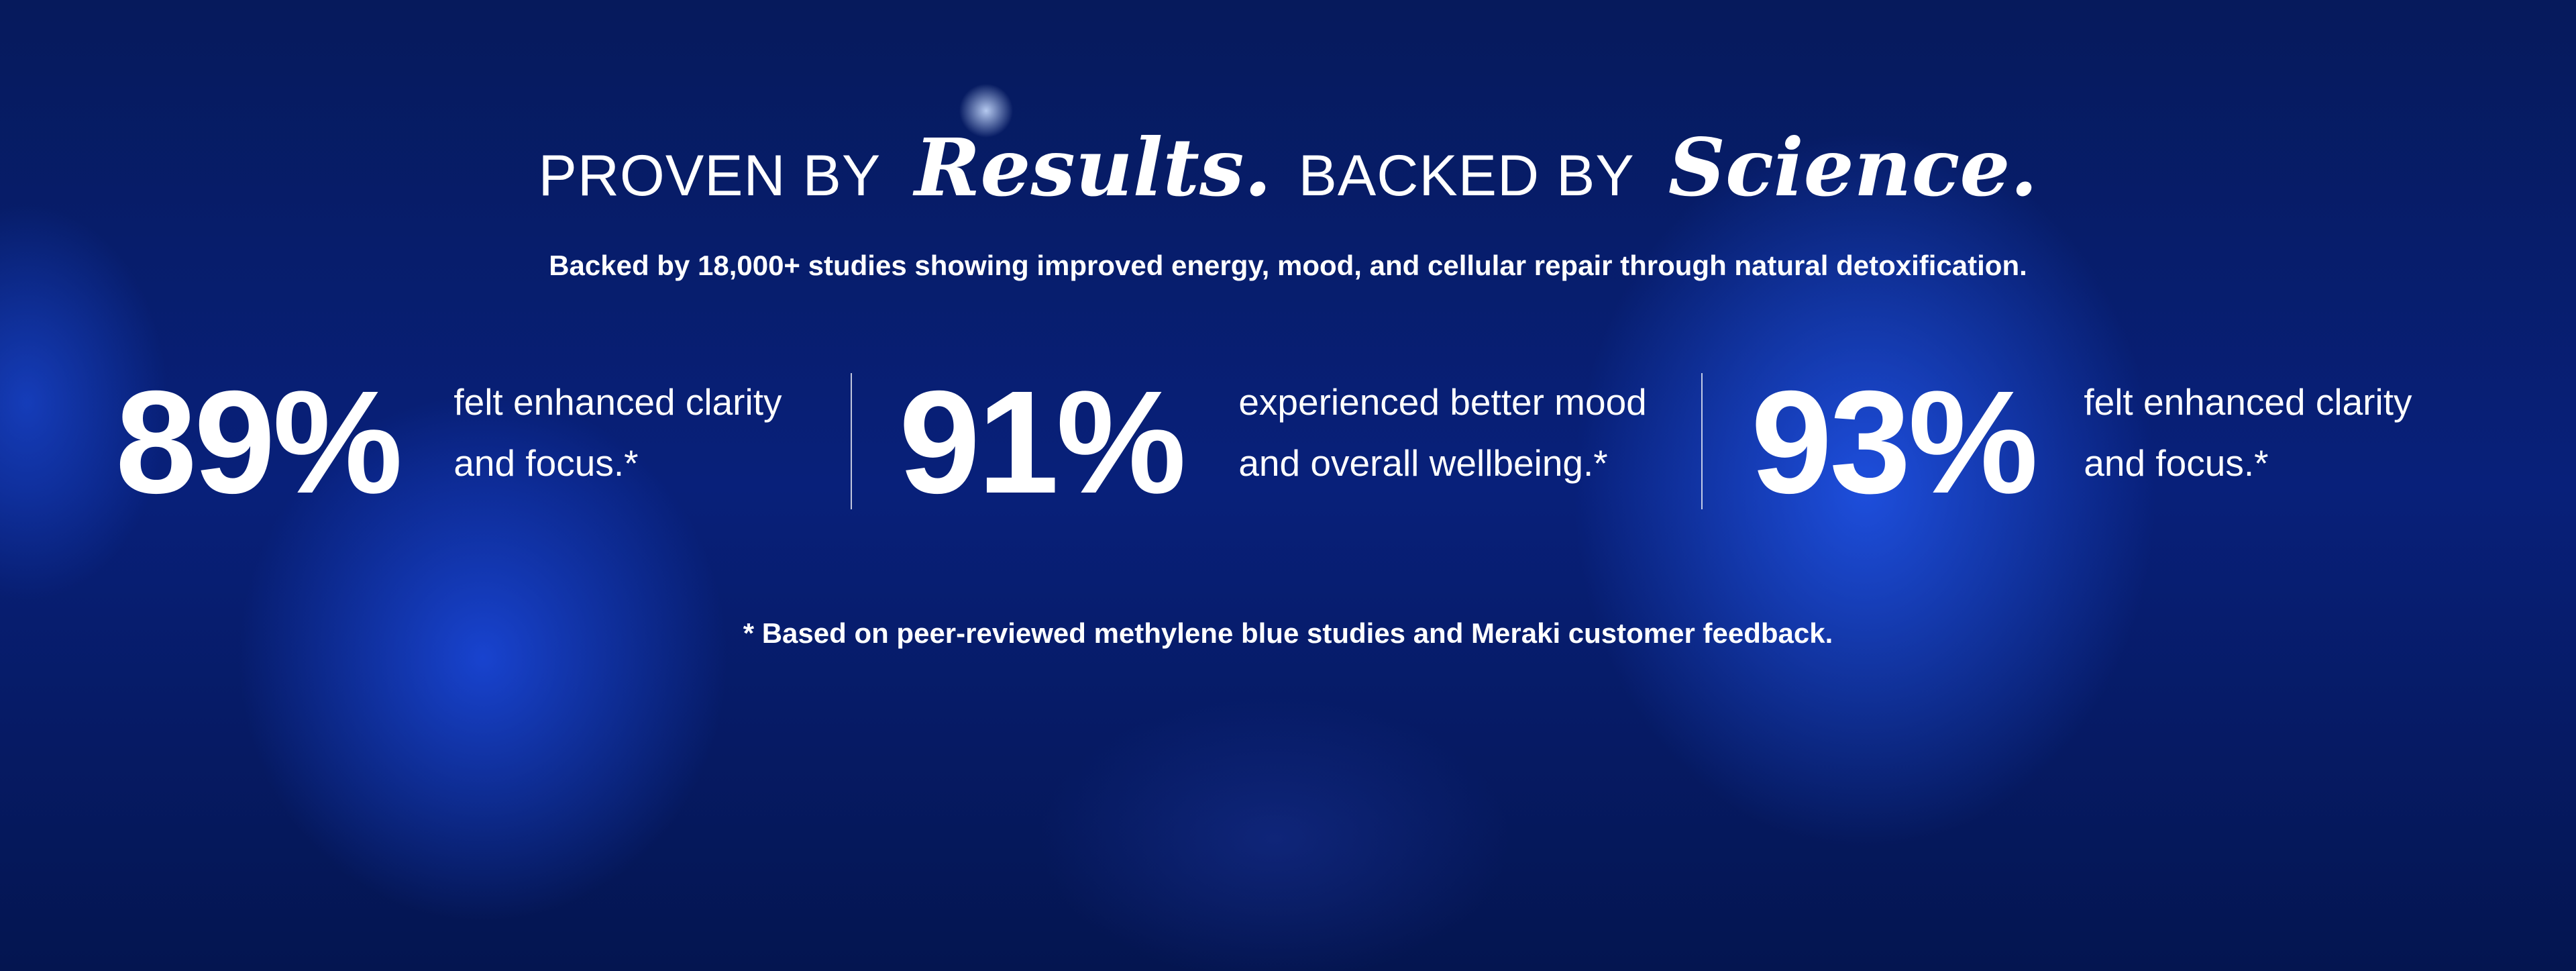  What do you see at coordinates (1042, 442) in the screenshot?
I see `stat-value: 91%` at bounding box center [1042, 442].